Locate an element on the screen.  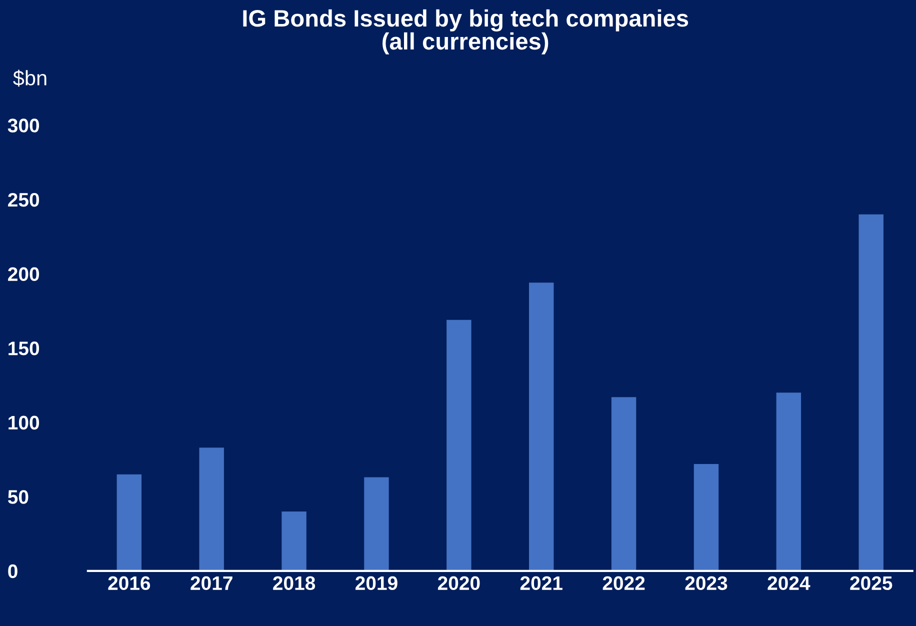
chart-title: IG Bonds Issued by big tech companies (all currencies) is located at coordinates (465, 31).